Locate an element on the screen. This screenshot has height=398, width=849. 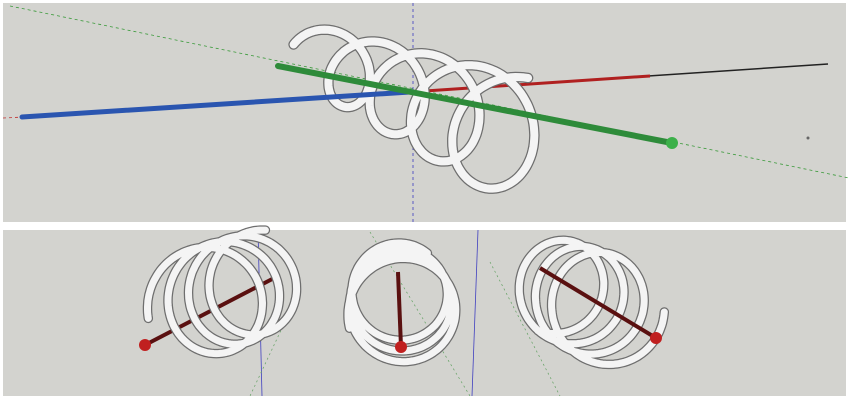
blue-guide is located at coordinates (475, 313).